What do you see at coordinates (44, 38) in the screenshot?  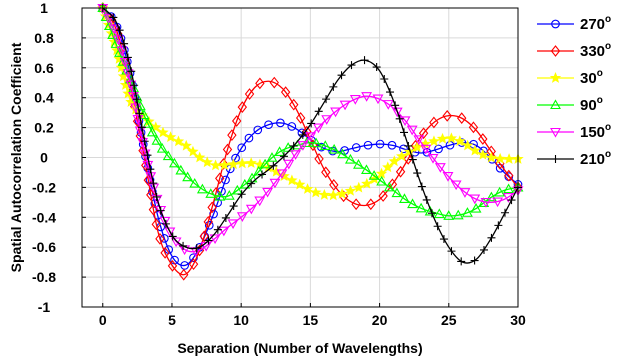 I see `y-tick-label: 0.8` at bounding box center [44, 38].